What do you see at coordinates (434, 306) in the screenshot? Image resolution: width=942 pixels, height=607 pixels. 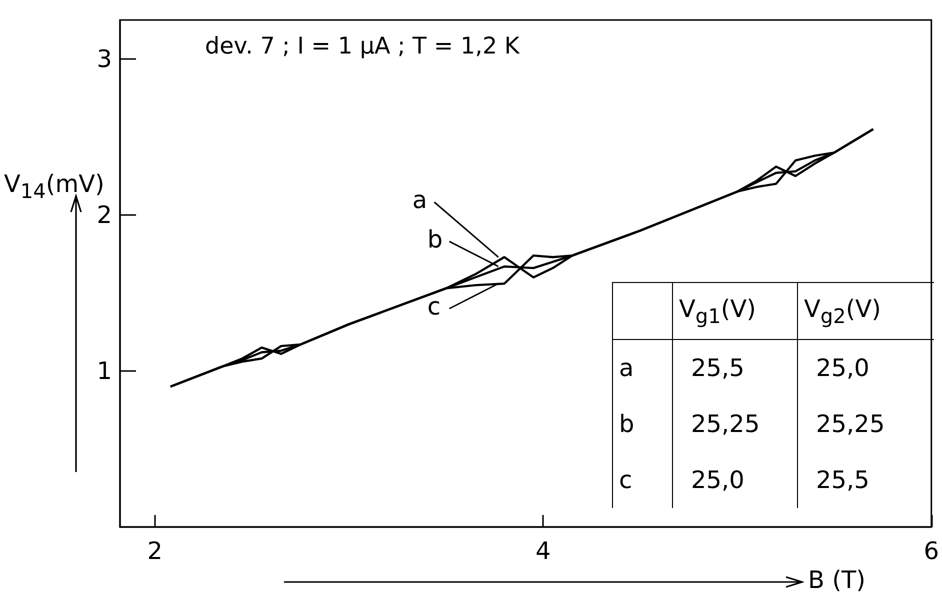 I see `text: c` at bounding box center [434, 306].